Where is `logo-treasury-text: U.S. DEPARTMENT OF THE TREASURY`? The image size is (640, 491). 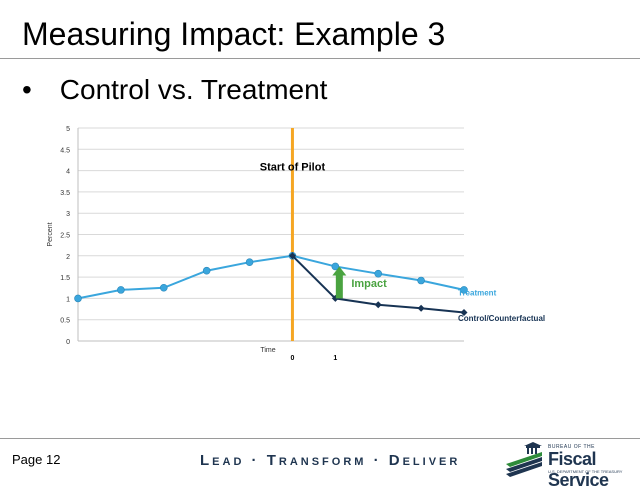
logo-treasury-text: U.S. DEPARTMENT OF THE TREASURY is located at coordinates (585, 471).